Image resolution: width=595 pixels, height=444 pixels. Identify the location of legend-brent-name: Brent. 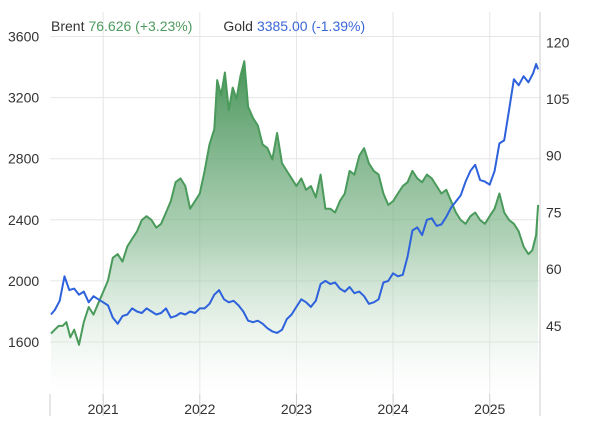
(68, 26).